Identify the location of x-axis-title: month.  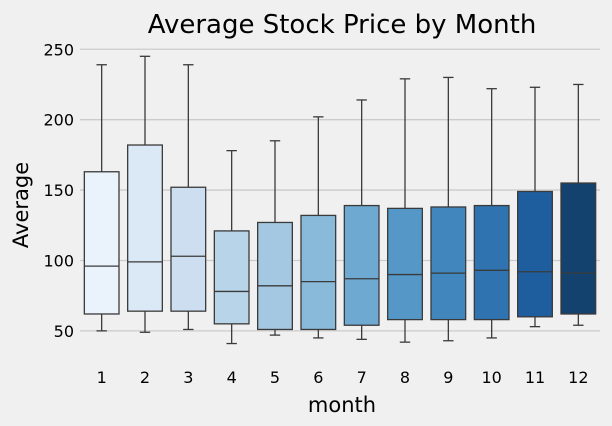
(342, 405).